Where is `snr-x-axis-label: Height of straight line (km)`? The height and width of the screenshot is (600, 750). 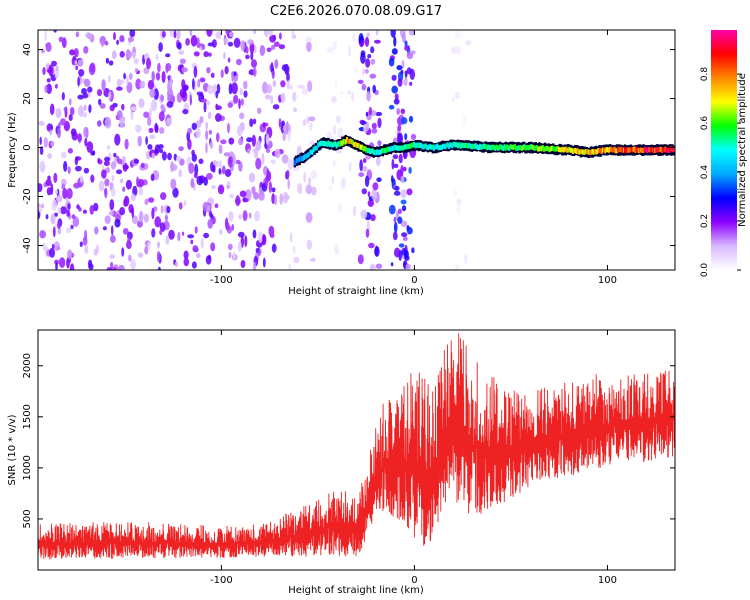 snr-x-axis-label: Height of straight line (km) is located at coordinates (356, 590).